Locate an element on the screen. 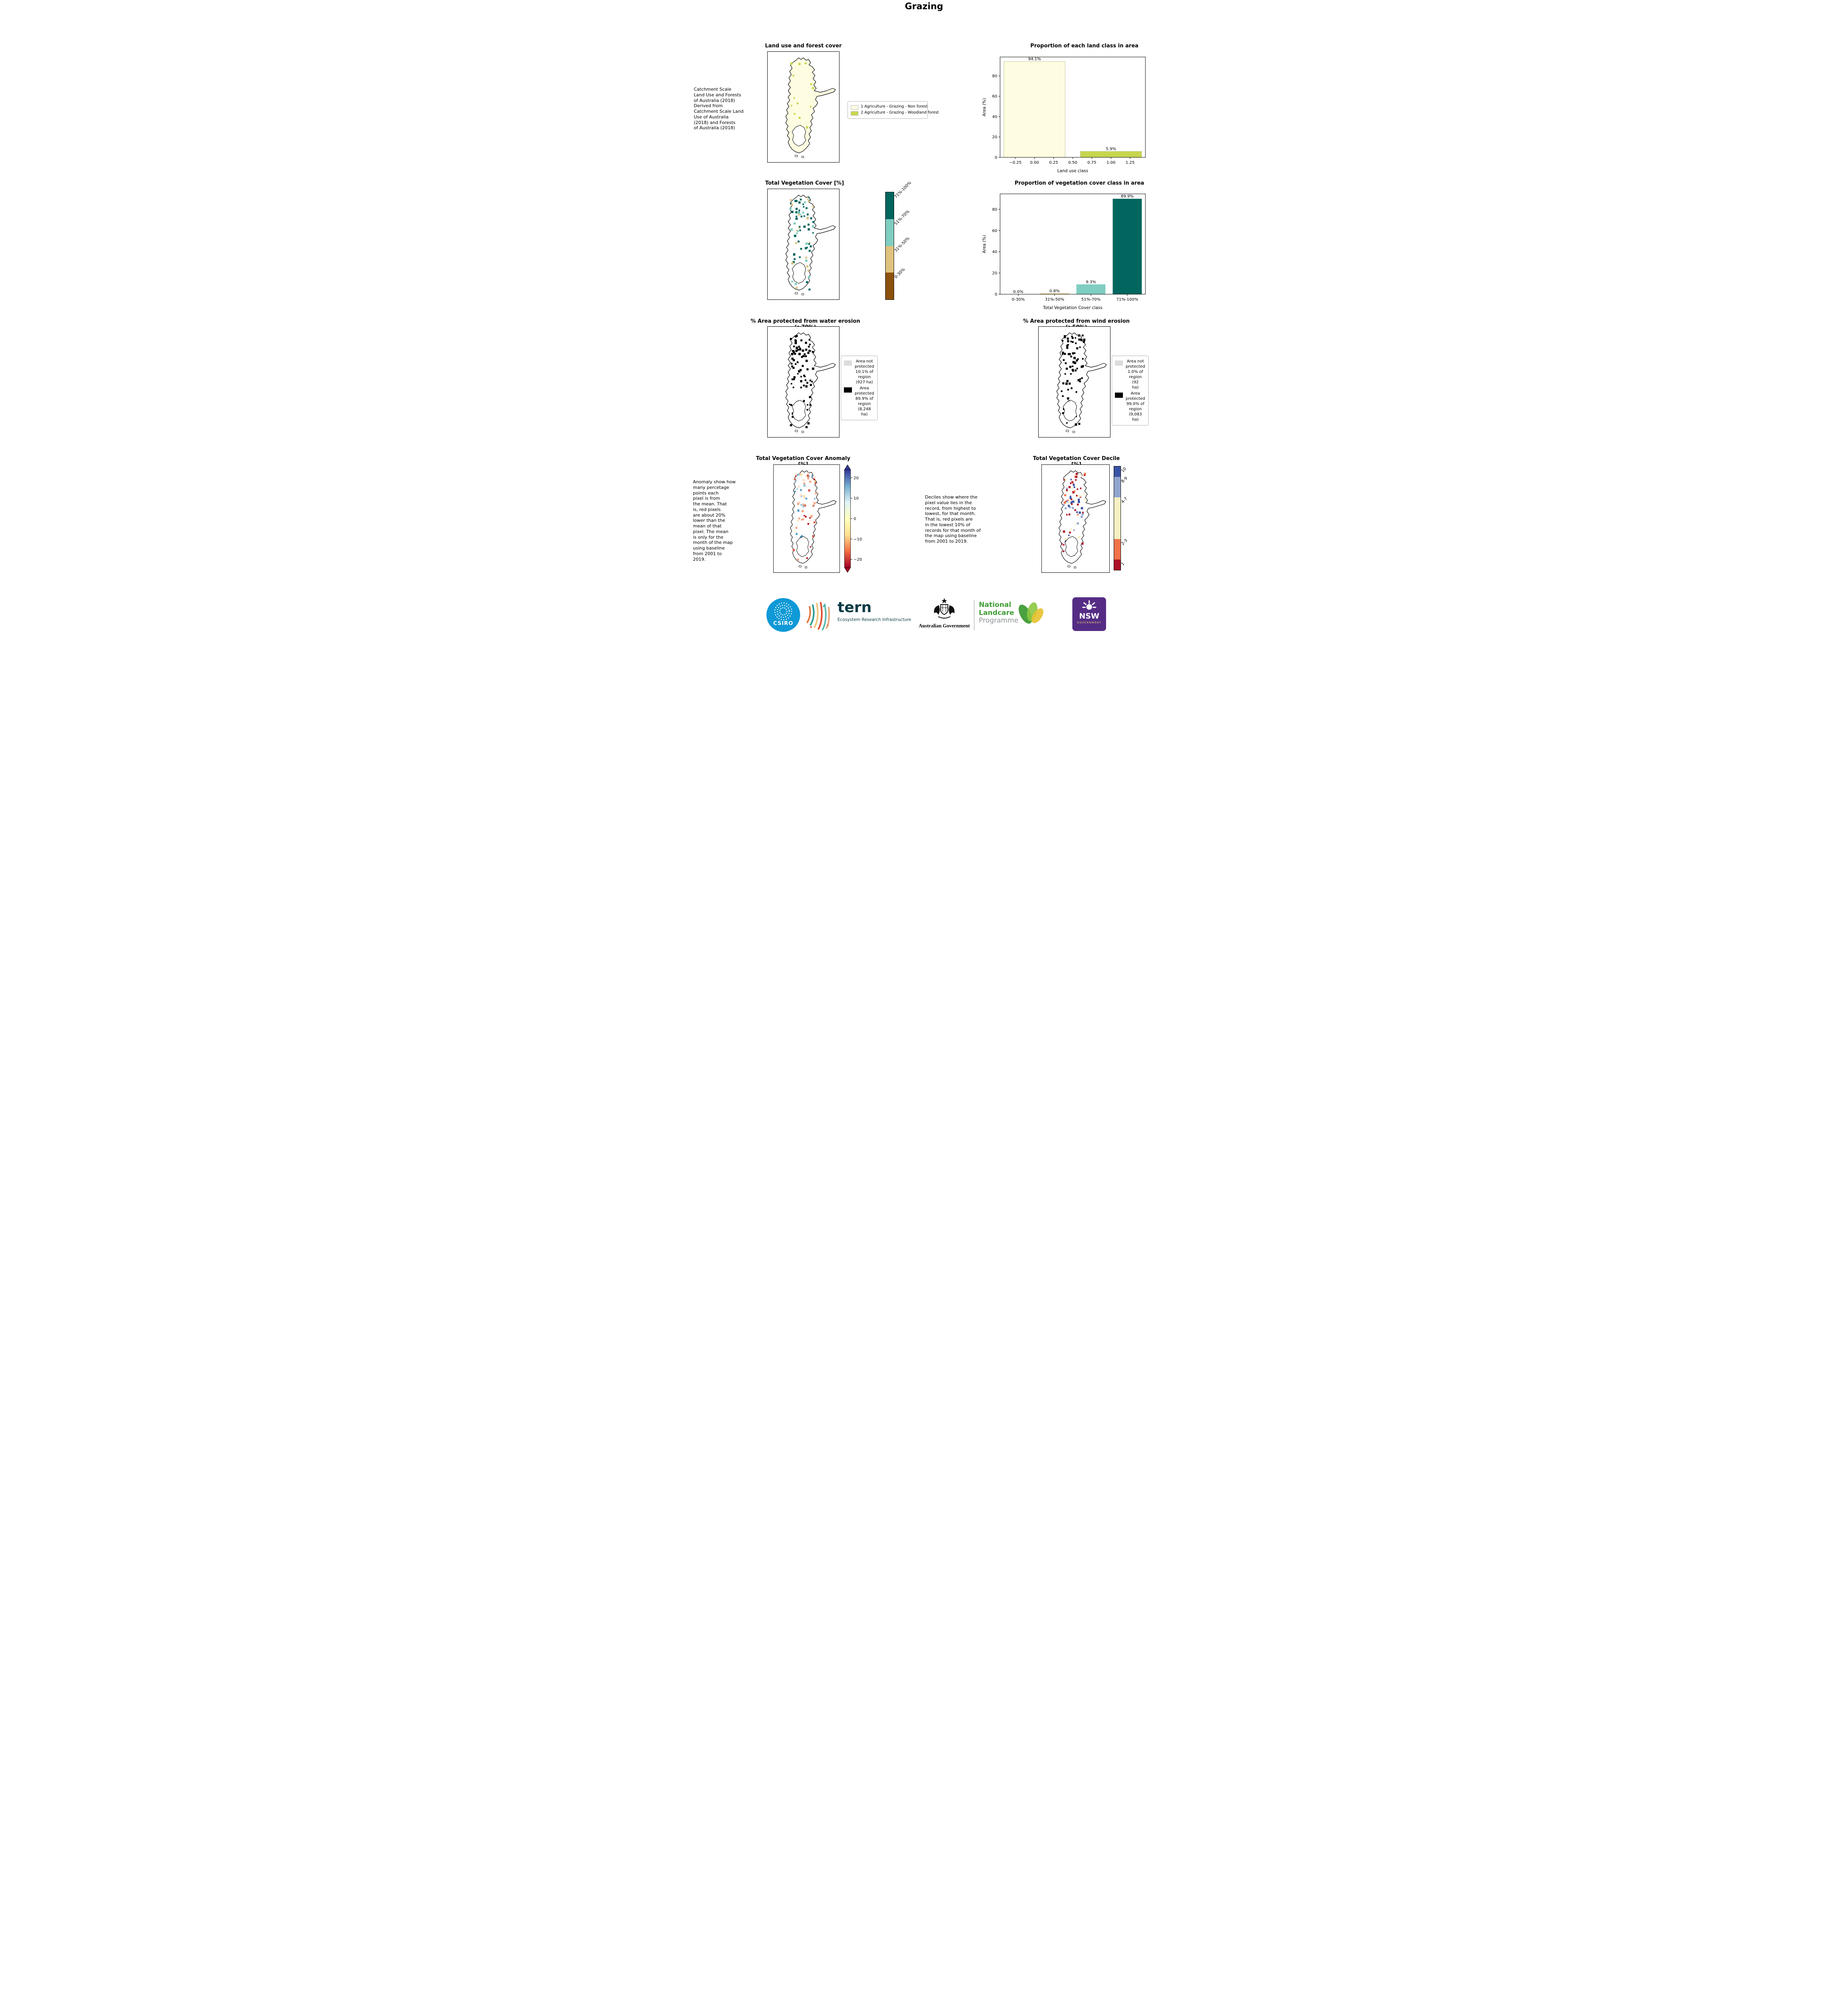  australian-government-logo: Australian Government is located at coordinates (944, 613).